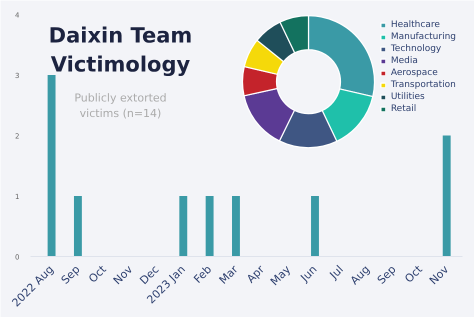 This screenshot has width=474, height=317. What do you see at coordinates (120, 50) in the screenshot?
I see `text: Daixin Team Victimology` at bounding box center [120, 50].